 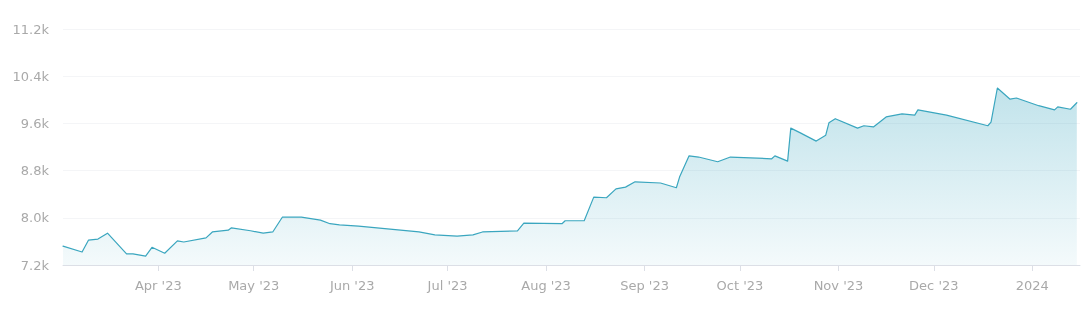 What do you see at coordinates (934, 285) in the screenshot?
I see `x-tick-label: Dec '23` at bounding box center [934, 285].